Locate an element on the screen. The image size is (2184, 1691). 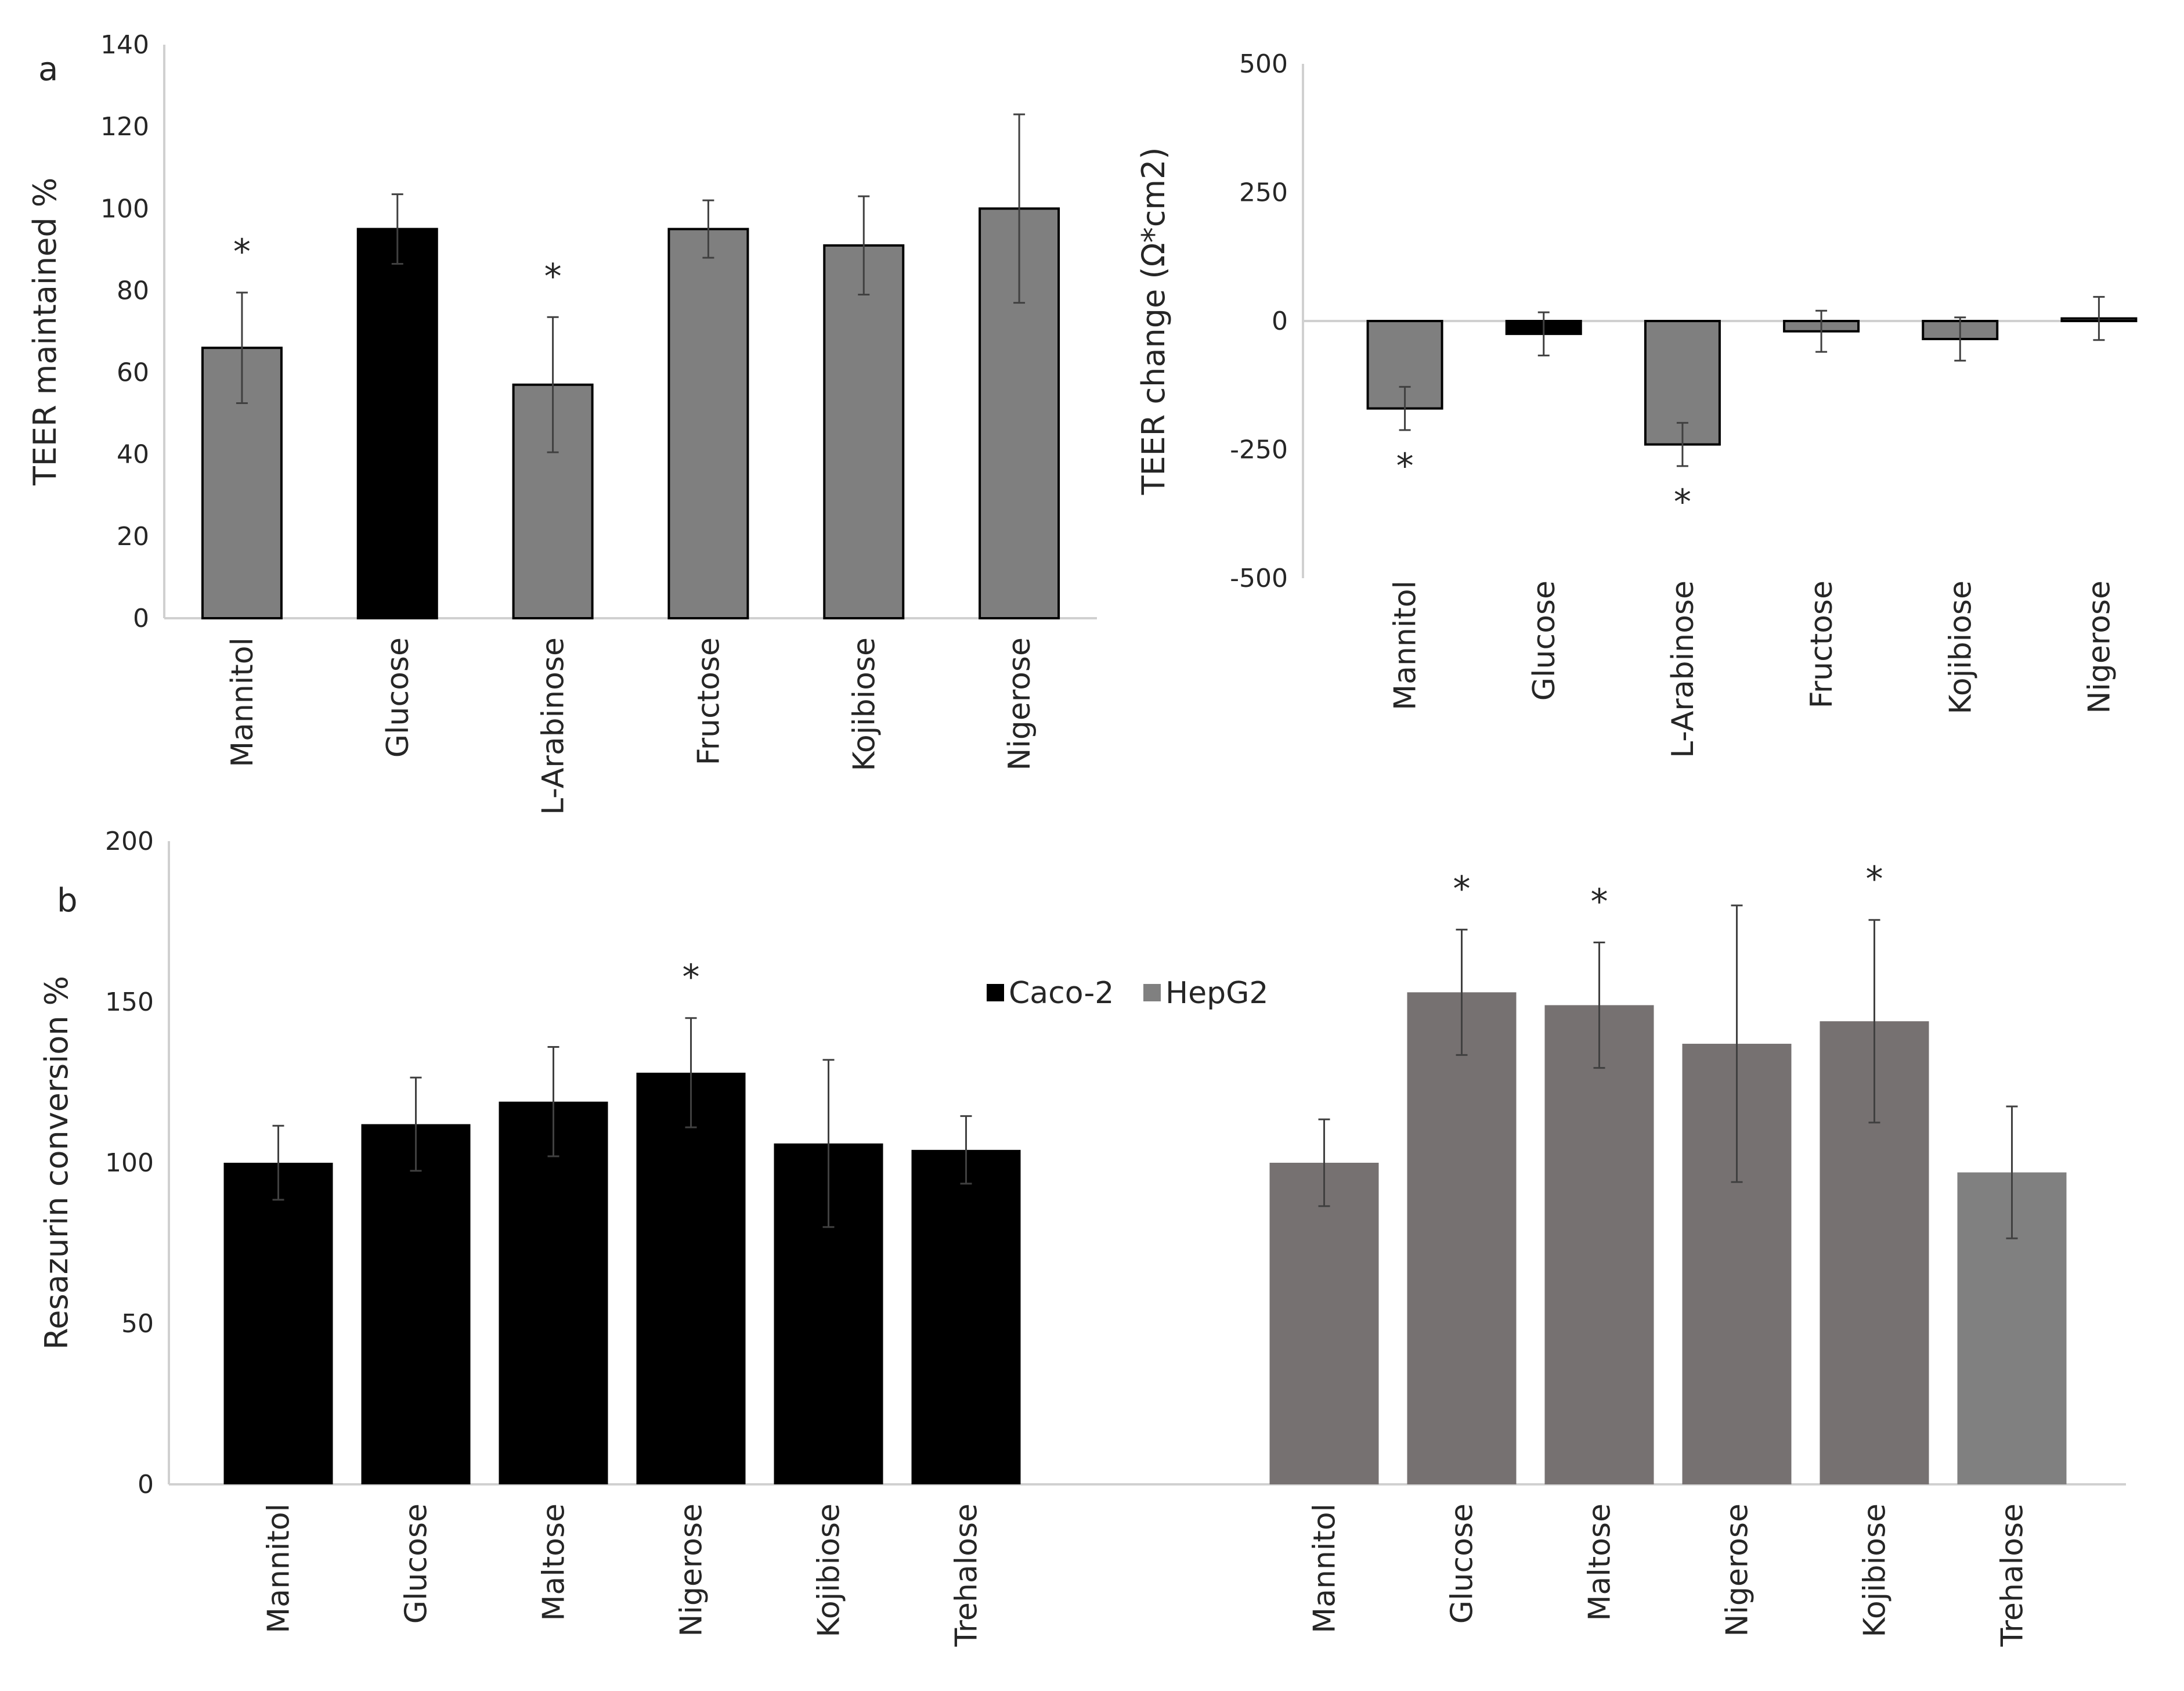
y-tick-label: 20 is located at coordinates (133, 536).